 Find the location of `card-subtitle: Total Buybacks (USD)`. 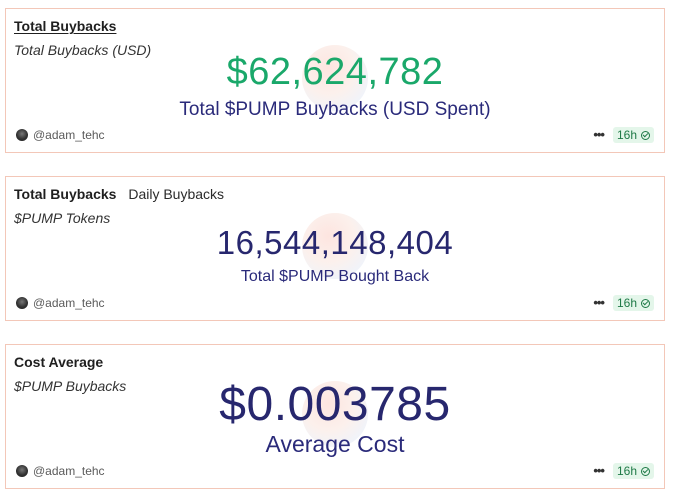

card-subtitle: Total Buybacks (USD) is located at coordinates (83, 50).